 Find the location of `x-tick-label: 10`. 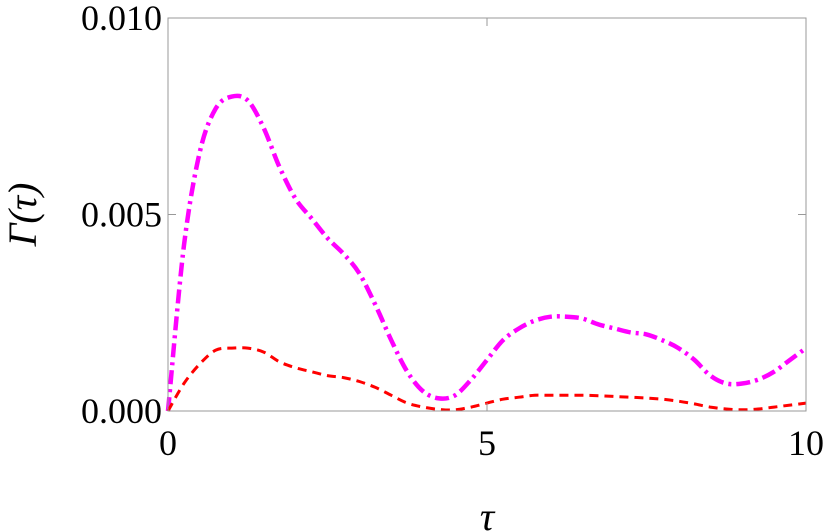

x-tick-label: 10 is located at coordinates (806, 443).